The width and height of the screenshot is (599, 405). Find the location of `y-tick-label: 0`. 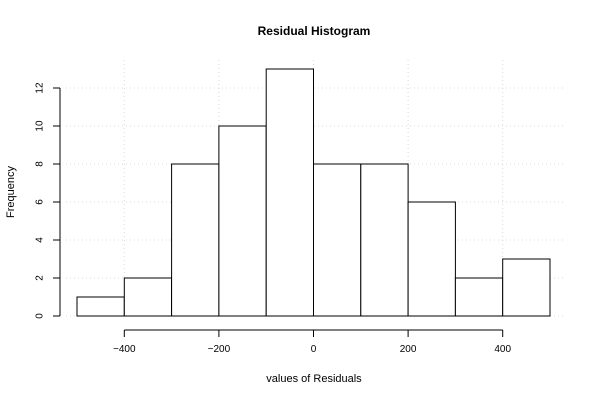

y-tick-label: 0 is located at coordinates (40, 316).